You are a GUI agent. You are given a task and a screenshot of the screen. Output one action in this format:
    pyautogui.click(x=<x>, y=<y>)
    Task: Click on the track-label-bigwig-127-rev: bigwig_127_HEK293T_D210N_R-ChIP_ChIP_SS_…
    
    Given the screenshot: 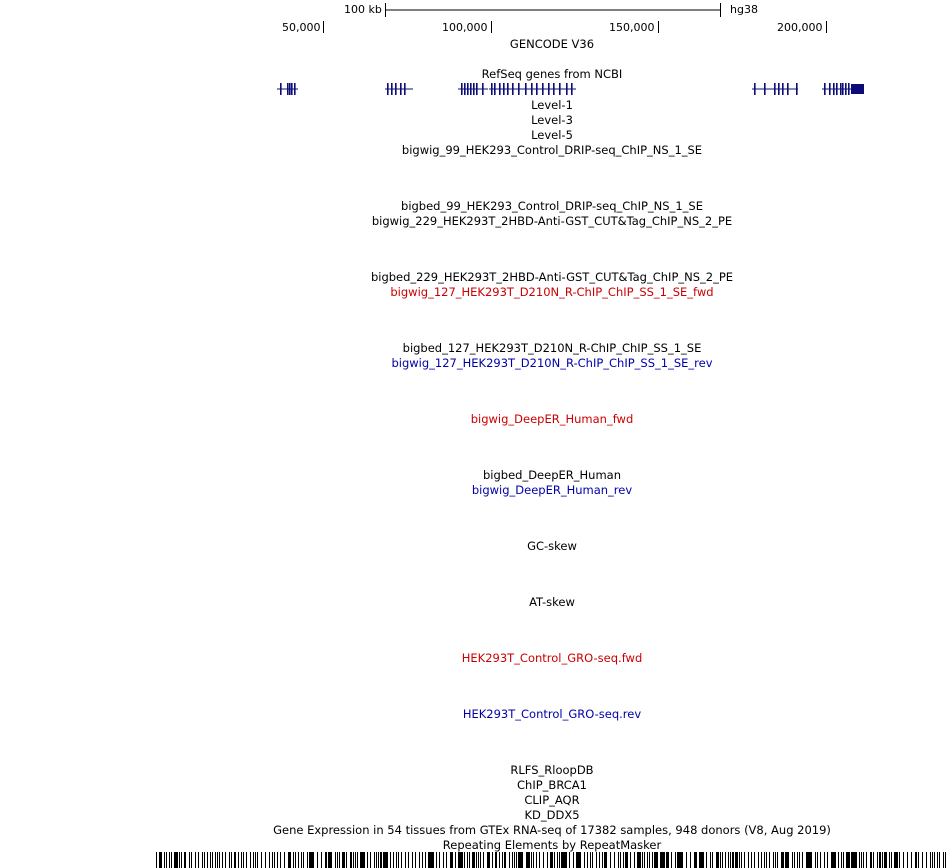 What is the action you would take?
    pyautogui.click(x=552, y=363)
    